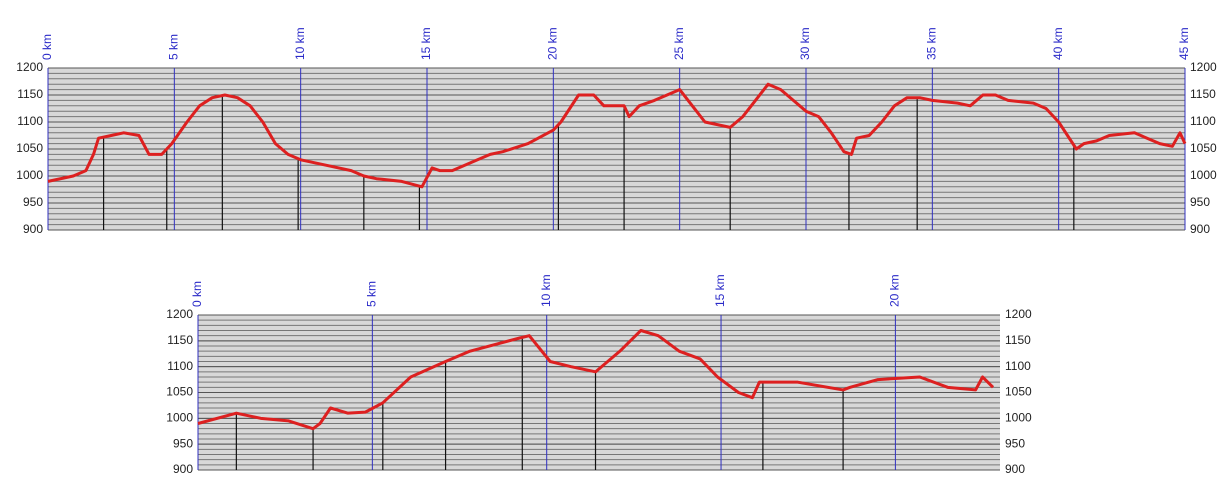 The image size is (1218, 478). I want to click on x-tick-label: 40 km, so click(1058, 43).